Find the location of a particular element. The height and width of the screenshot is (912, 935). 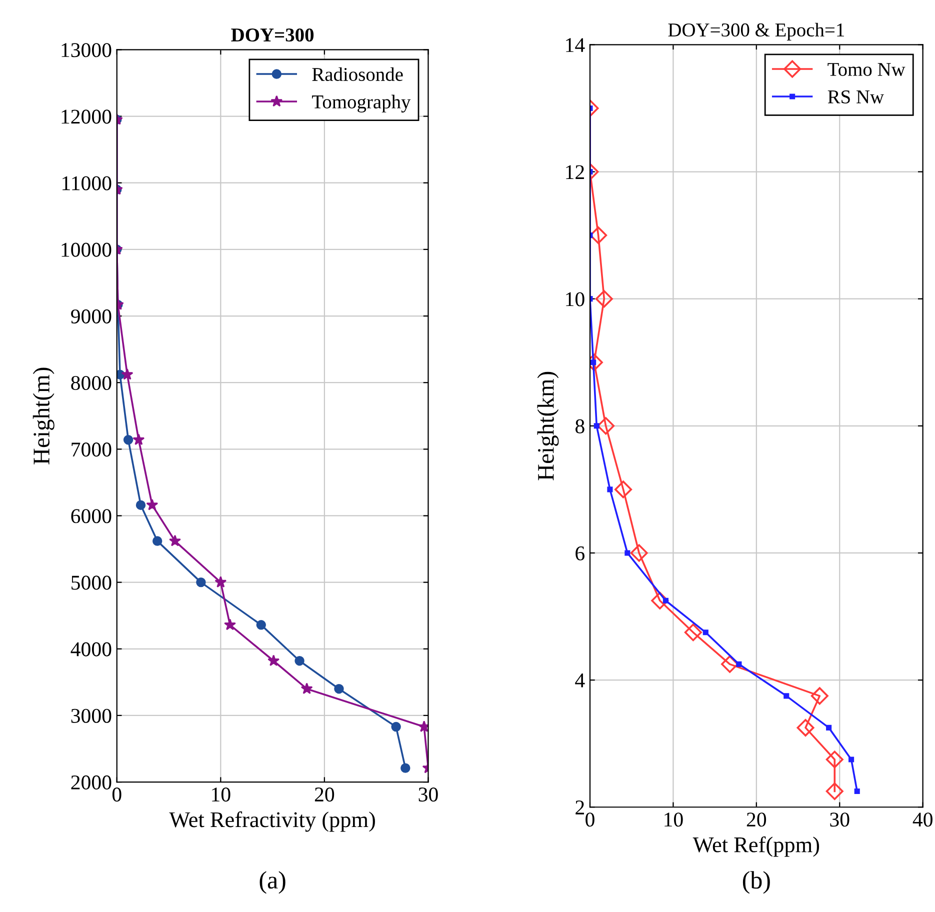

x-axis-title: Wet Ref(ppm) is located at coordinates (756, 846).